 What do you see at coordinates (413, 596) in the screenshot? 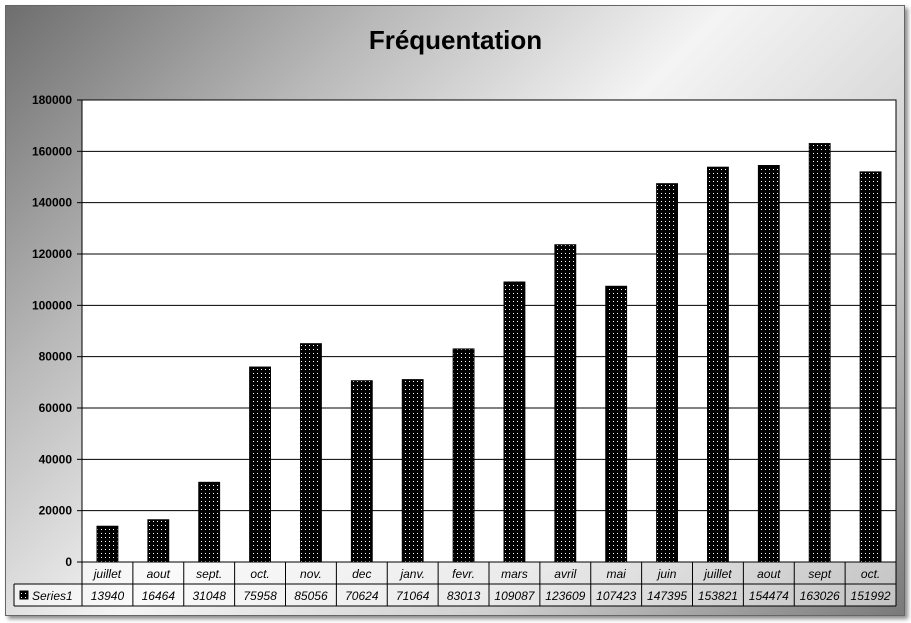
I see `data-label: 71064` at bounding box center [413, 596].